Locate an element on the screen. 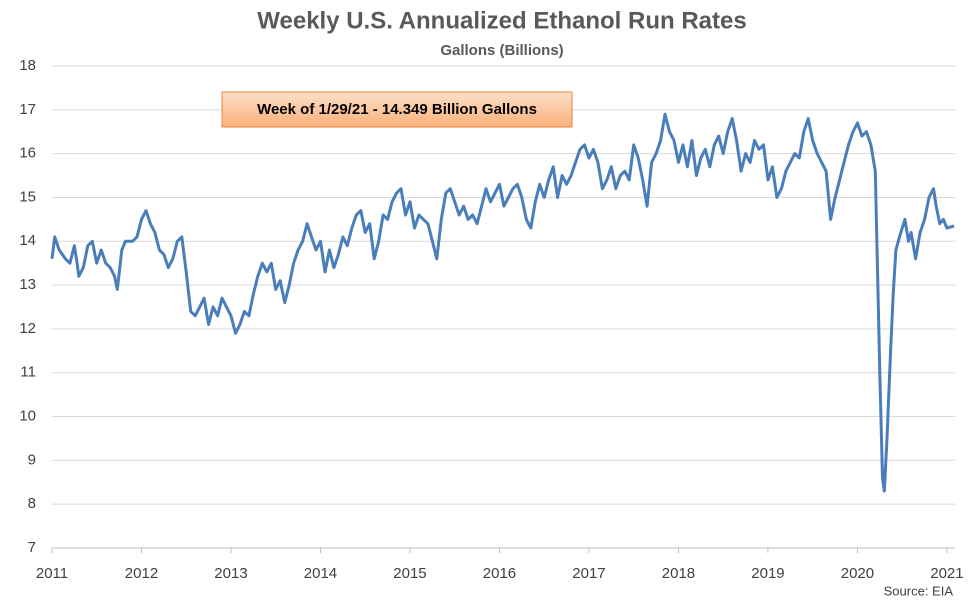  x-tick-label: 2011 is located at coordinates (52, 573).